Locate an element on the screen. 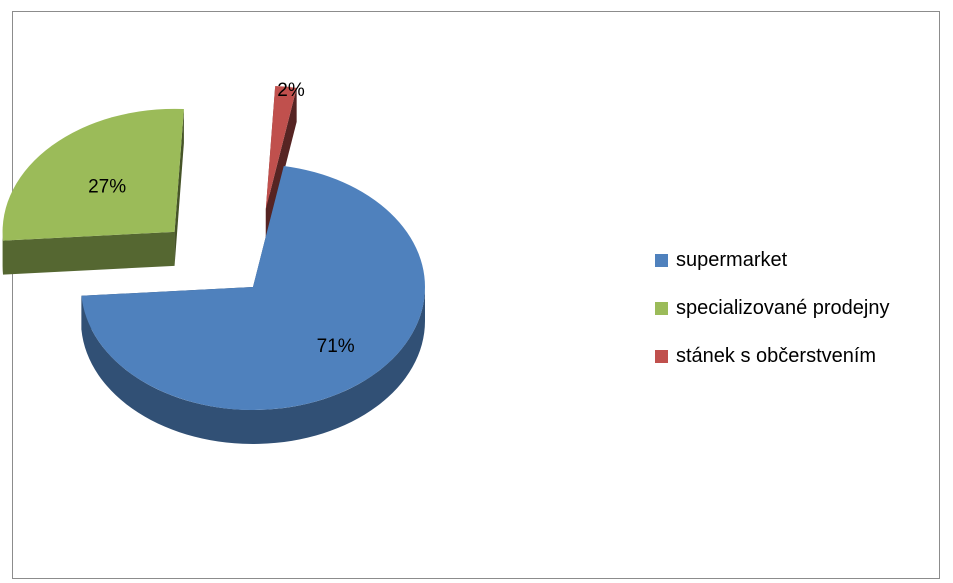  data-label-supermarket: 71% is located at coordinates (336, 346).